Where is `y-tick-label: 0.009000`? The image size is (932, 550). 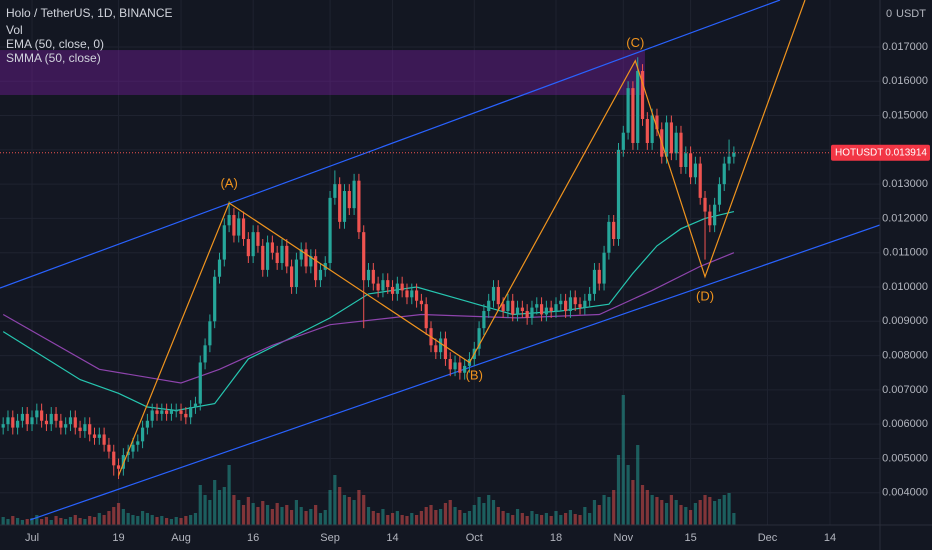 y-tick-label: 0.009000 is located at coordinates (905, 321).